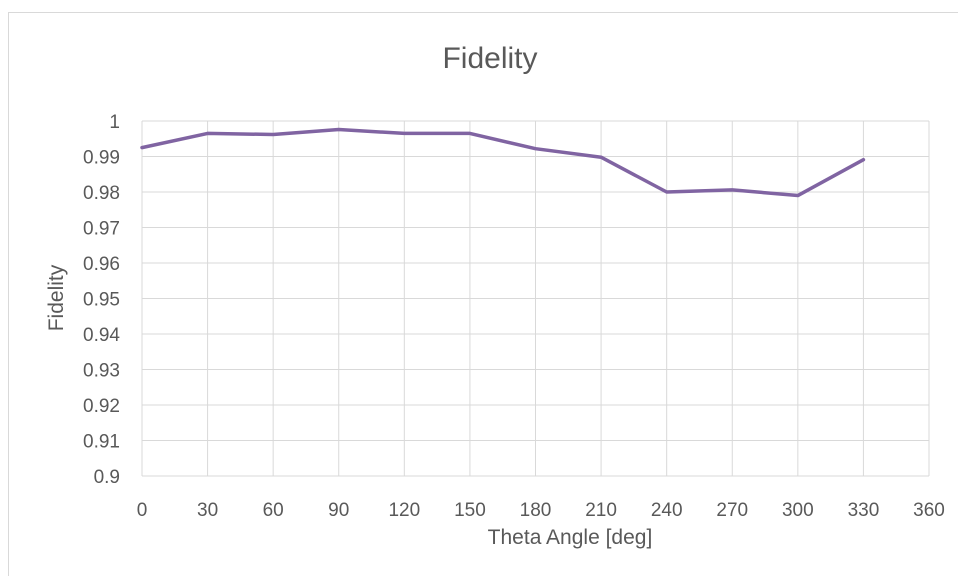 The height and width of the screenshot is (576, 960). I want to click on x-tick-label: 60, so click(273, 510).